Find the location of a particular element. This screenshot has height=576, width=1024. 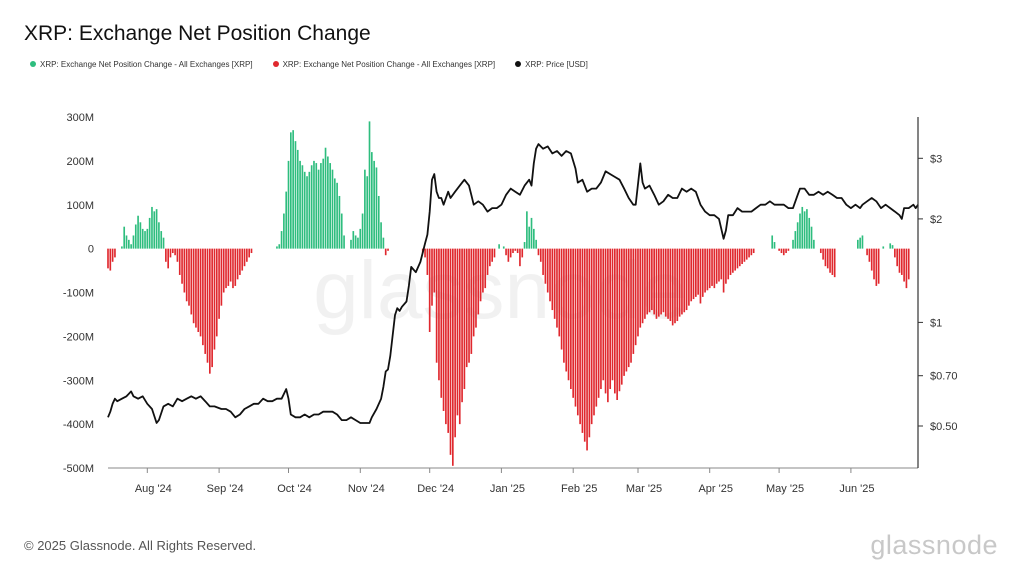

x-tick-label: Aug '24 is located at coordinates (153, 489).